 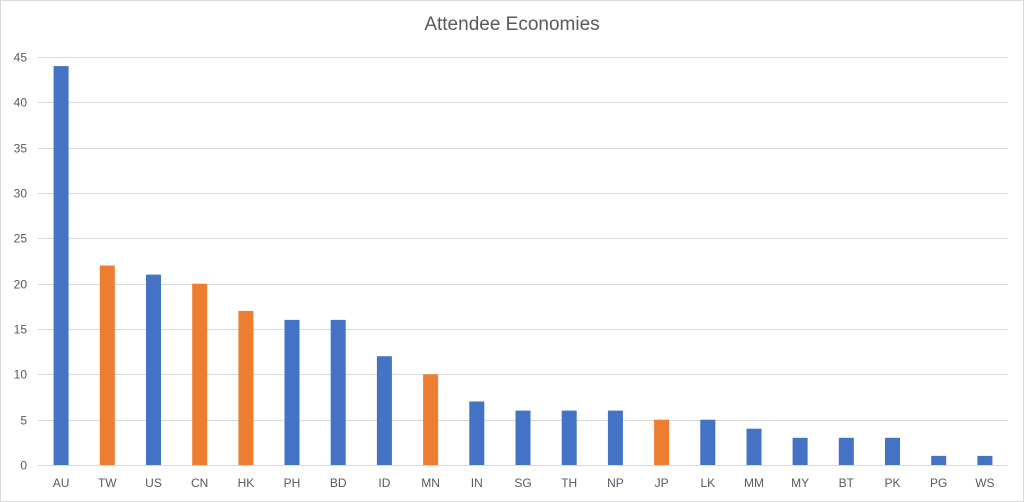 I want to click on bar-hk, so click(x=246, y=387).